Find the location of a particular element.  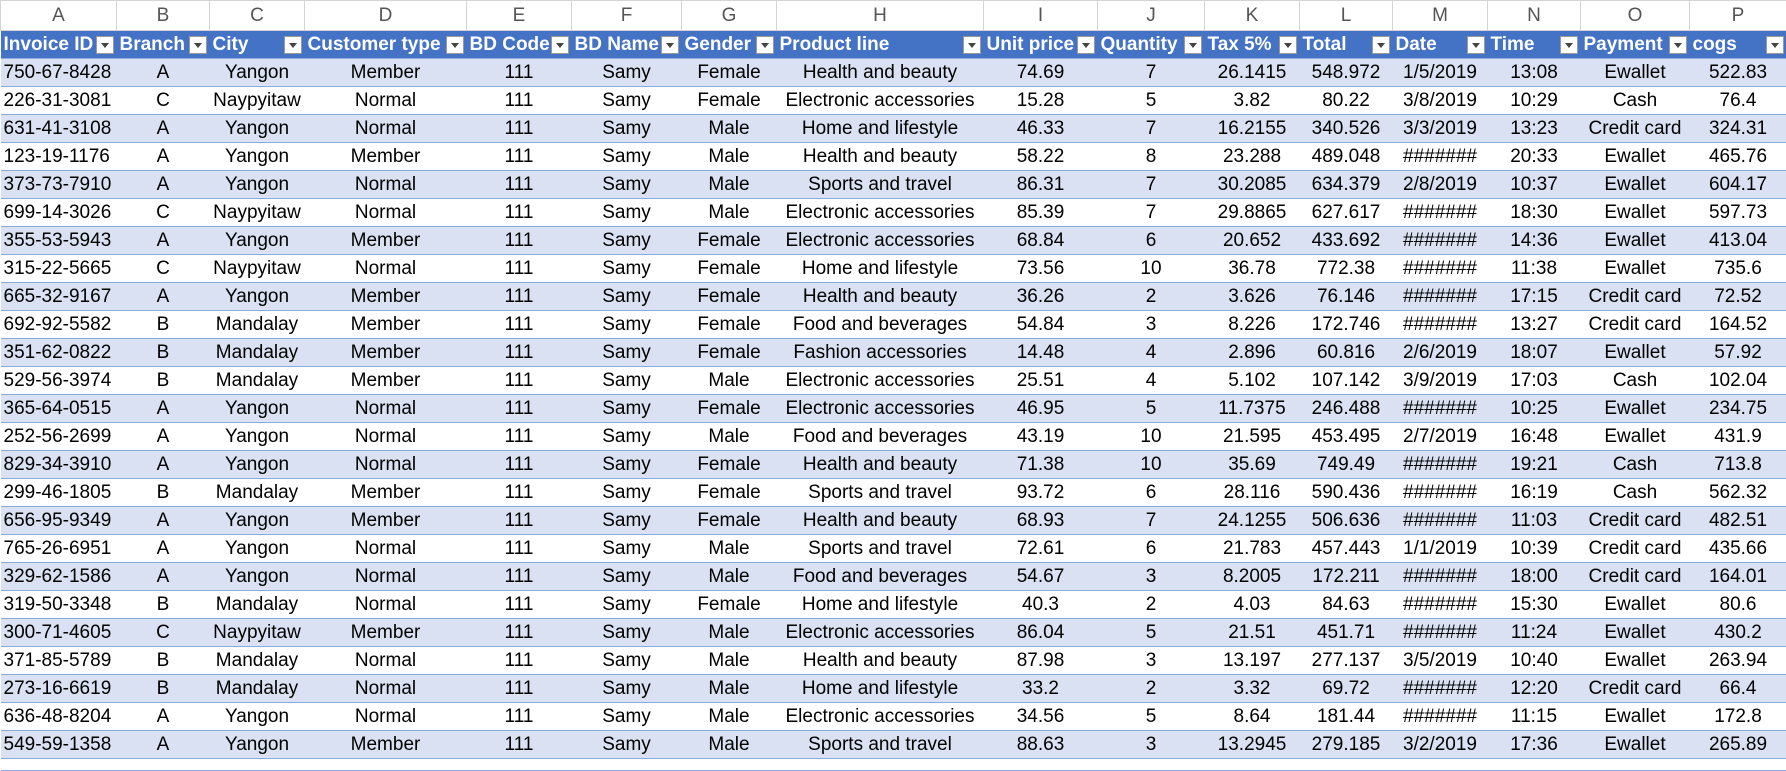

cell: Fashion accessories is located at coordinates (880, 353).